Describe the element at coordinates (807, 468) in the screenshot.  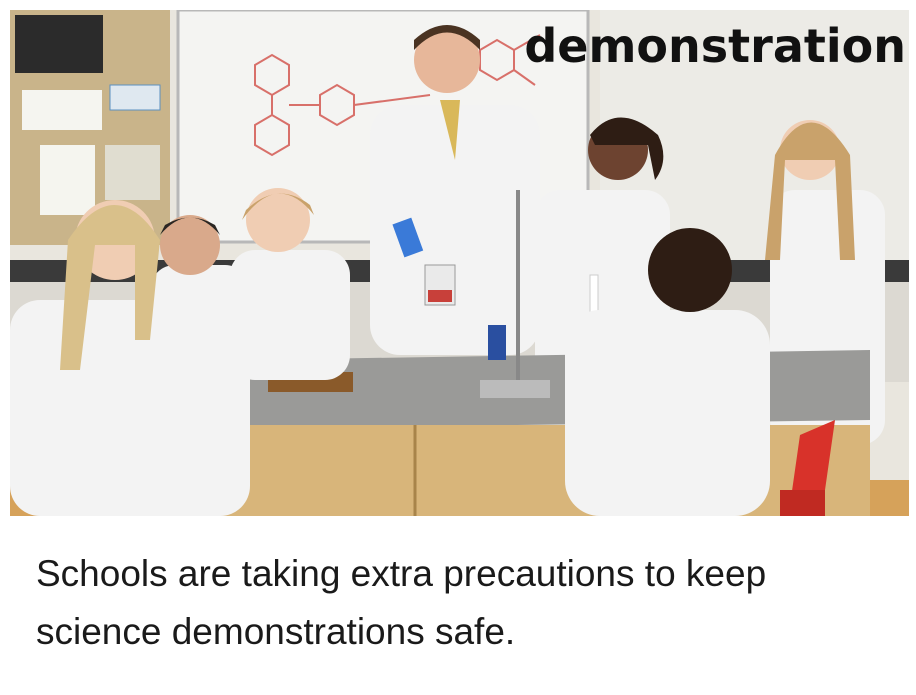
I see `red-chair` at that location.